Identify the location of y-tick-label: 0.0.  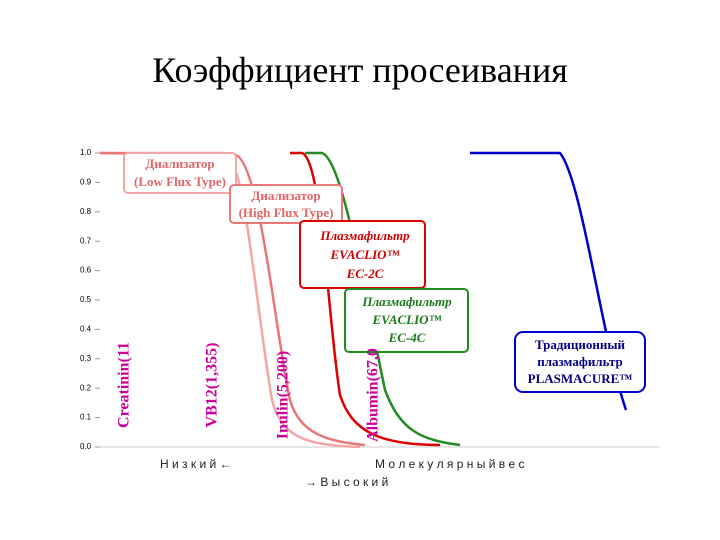
(86, 446).